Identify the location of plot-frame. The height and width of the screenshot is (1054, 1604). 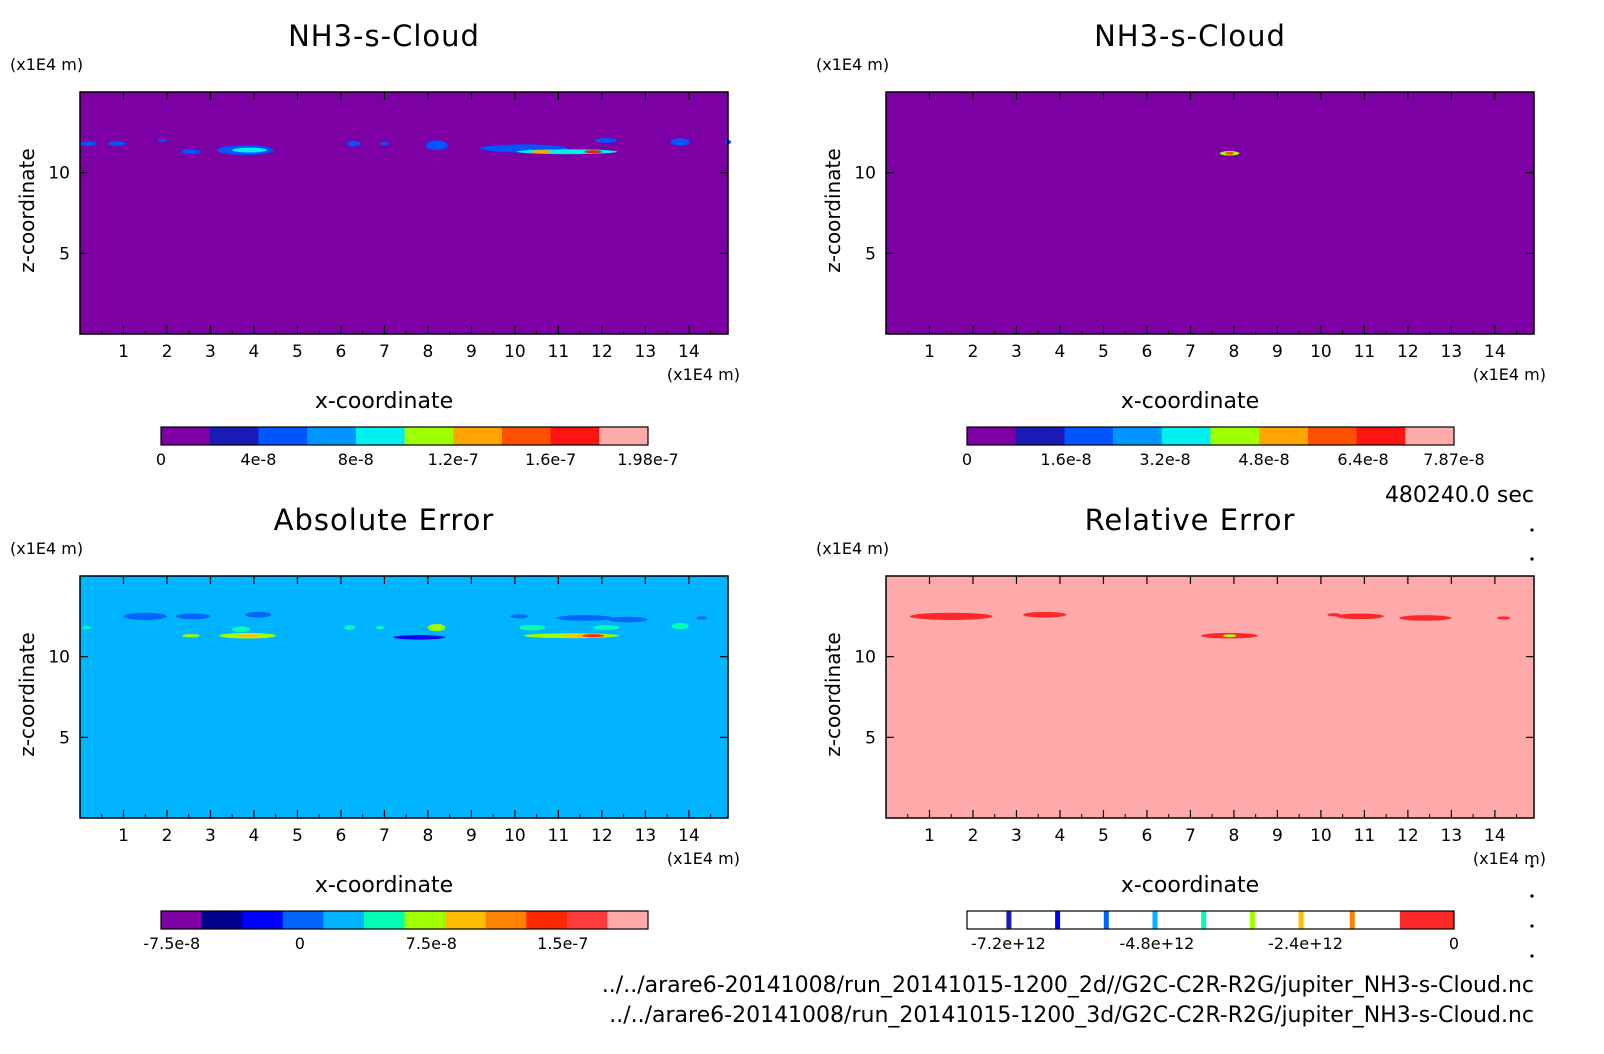
(1210, 697).